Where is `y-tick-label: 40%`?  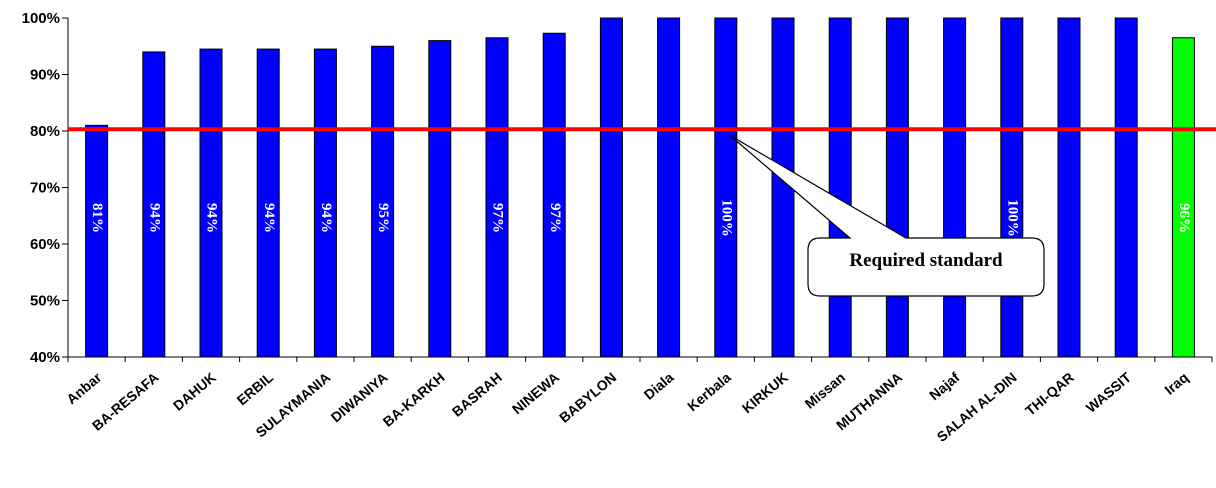
y-tick-label: 40% is located at coordinates (45, 357).